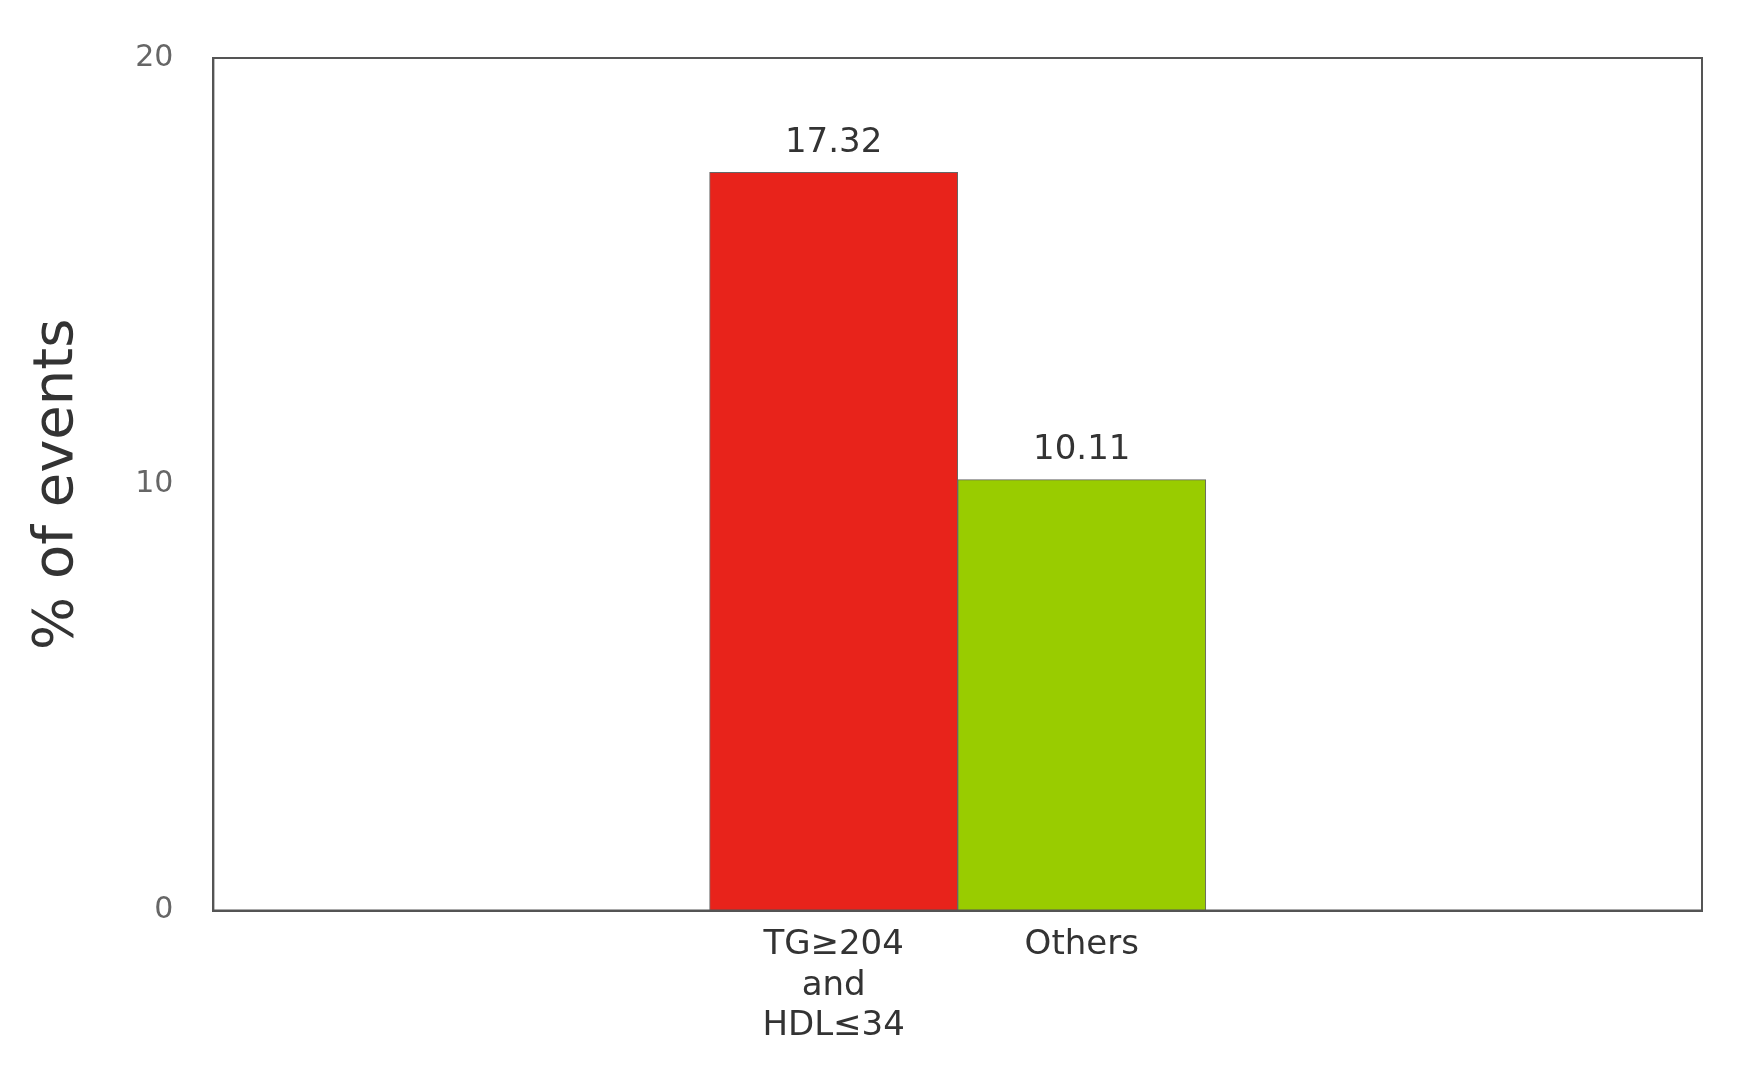 The height and width of the screenshot is (1071, 1762). I want to click on y-axis-title: % of events, so click(53, 484).